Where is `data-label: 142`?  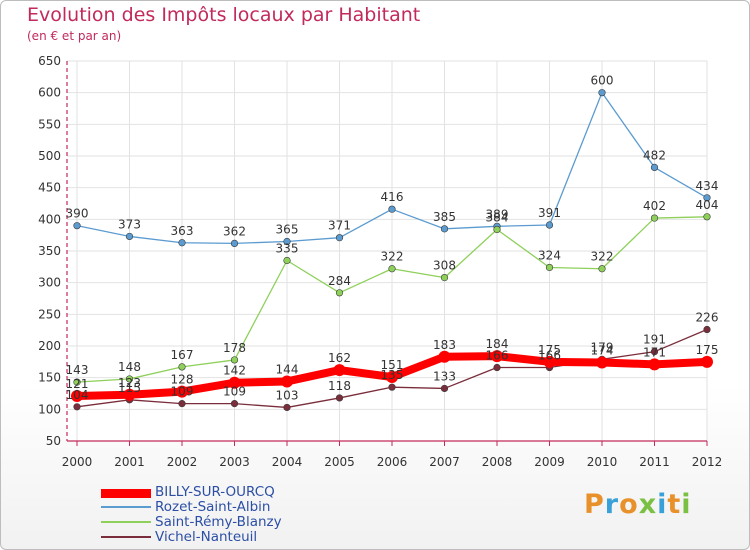
data-label: 142 is located at coordinates (234, 371).